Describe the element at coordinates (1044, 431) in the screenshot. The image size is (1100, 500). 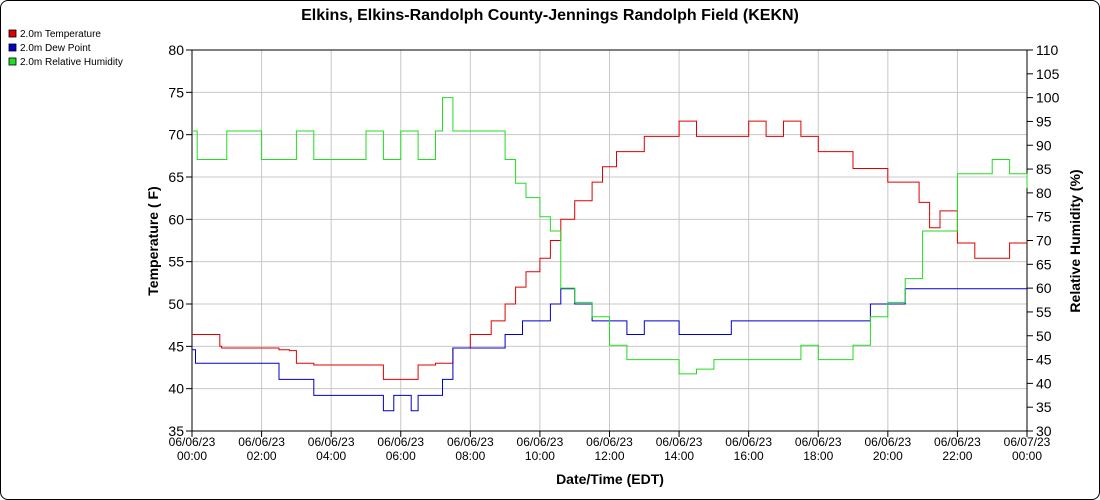
I see `y2-tick-label: 30` at that location.